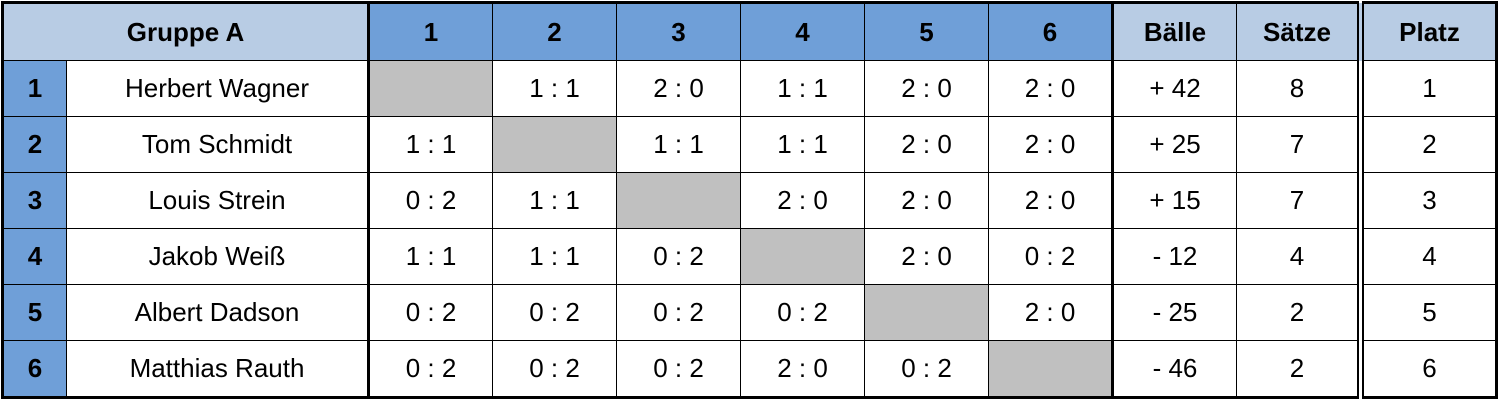 This screenshot has width=1501, height=405. What do you see at coordinates (802, 31) in the screenshot?
I see `column-header: 4` at bounding box center [802, 31].